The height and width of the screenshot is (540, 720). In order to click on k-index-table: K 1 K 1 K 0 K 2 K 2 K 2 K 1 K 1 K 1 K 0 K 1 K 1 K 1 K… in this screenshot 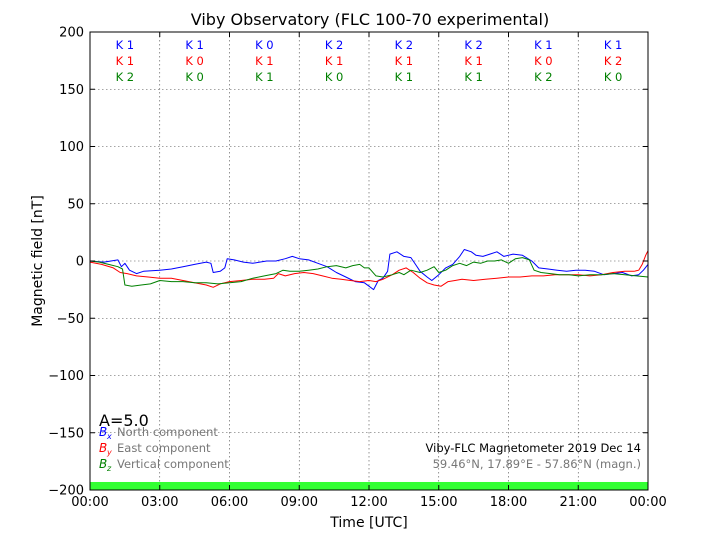, I will do `click(369, 61)`.